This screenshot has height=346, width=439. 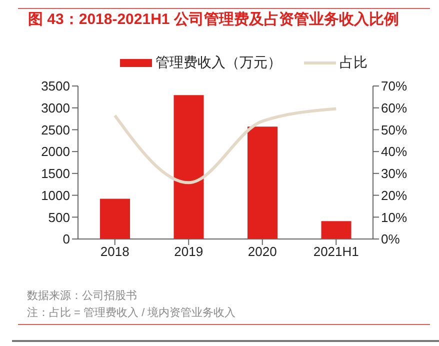 What do you see at coordinates (394, 108) in the screenshot?
I see `y2-tick-label: 60%` at bounding box center [394, 108].